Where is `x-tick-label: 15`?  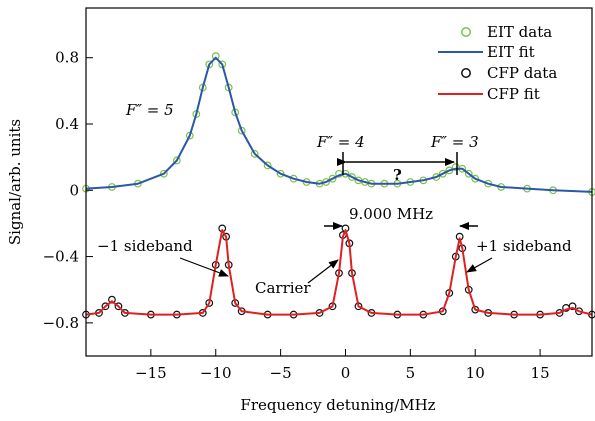 x-tick-label: 15 is located at coordinates (540, 373).